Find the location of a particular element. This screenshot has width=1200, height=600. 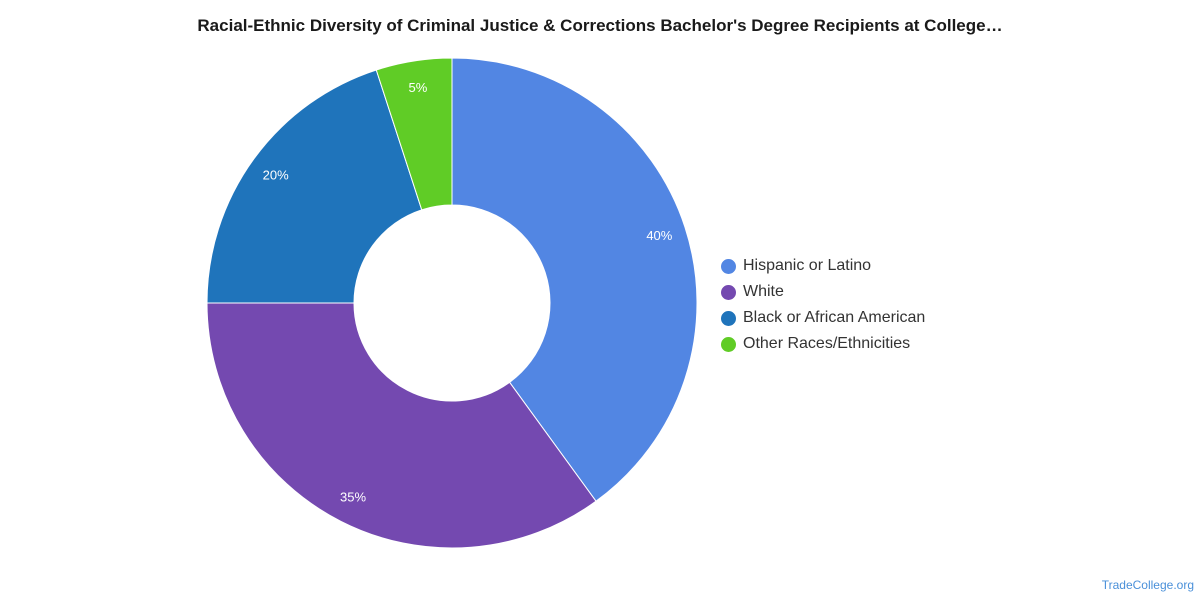

legend-item: White is located at coordinates (823, 292).